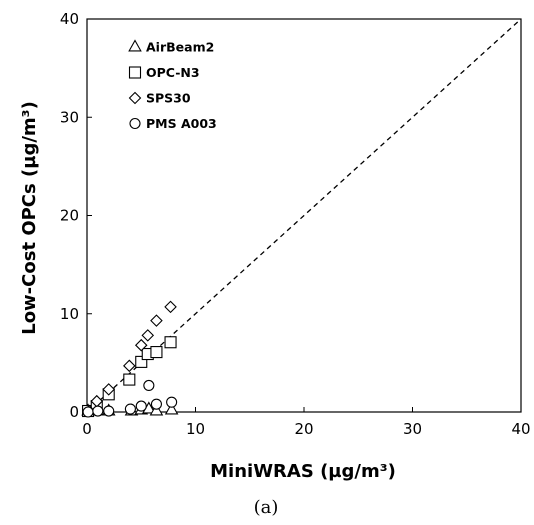 The image size is (534, 525). What do you see at coordinates (168, 98) in the screenshot?
I see `legend-label-sps30: SPS30` at bounding box center [168, 98].